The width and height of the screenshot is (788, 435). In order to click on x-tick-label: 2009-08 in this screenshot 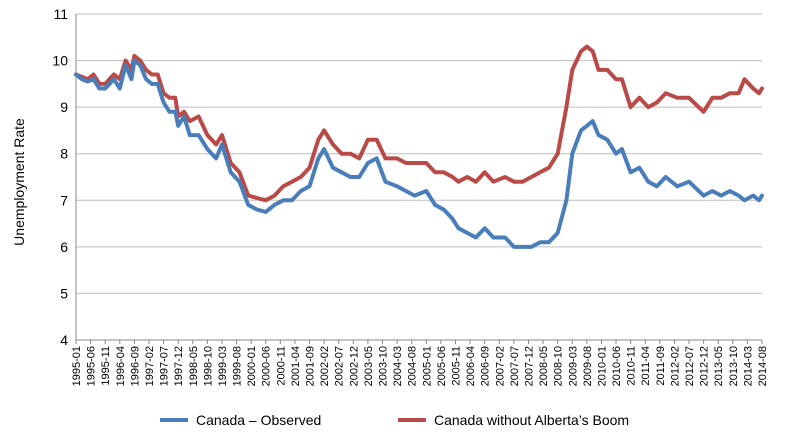, I will do `click(588, 366)`.